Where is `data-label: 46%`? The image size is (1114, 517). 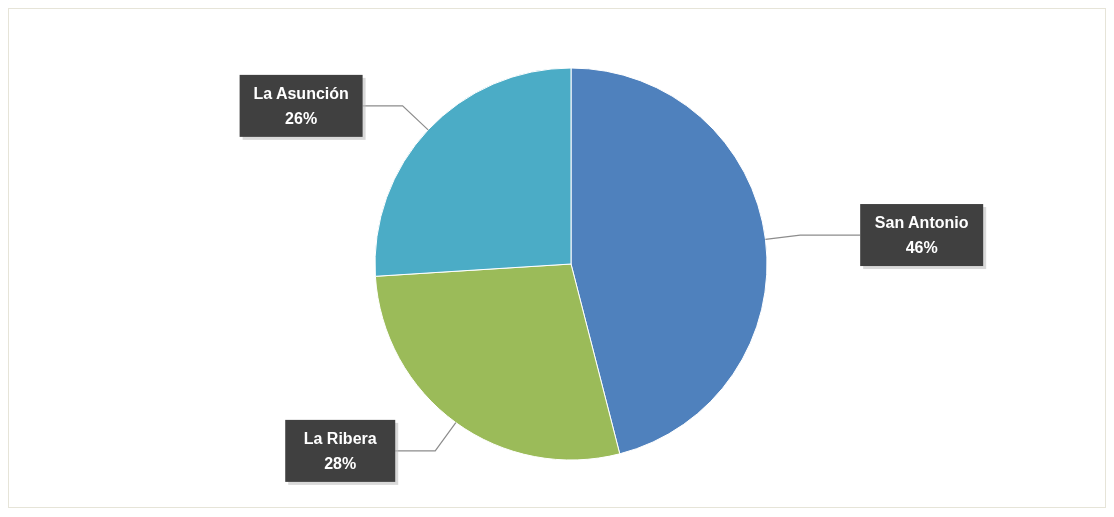
data-label: 46% is located at coordinates (921, 248).